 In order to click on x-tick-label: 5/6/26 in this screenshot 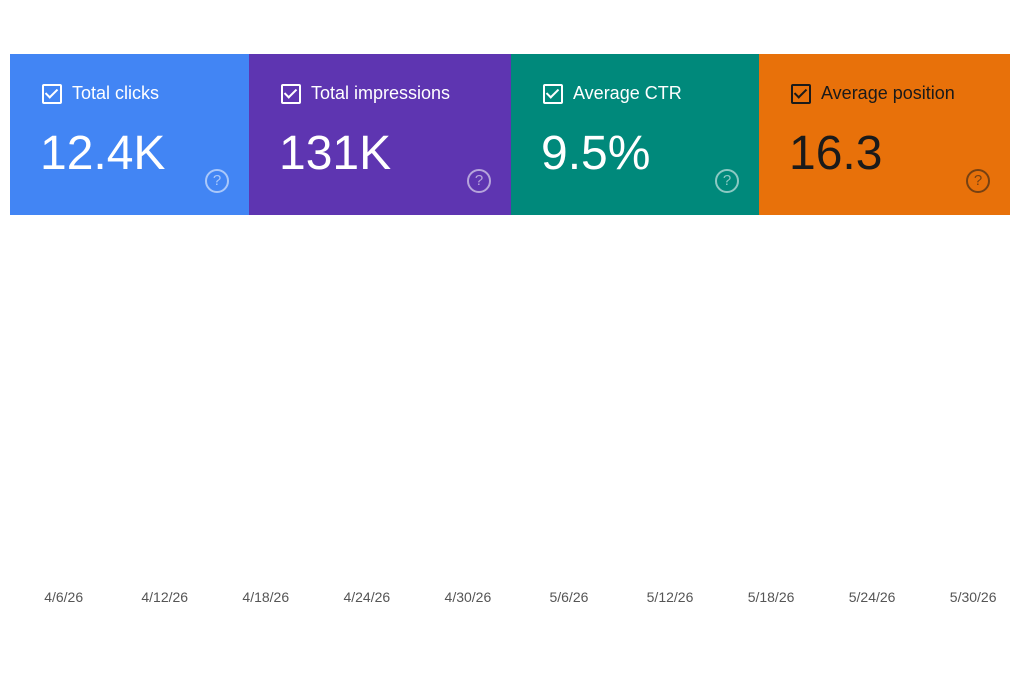, I will do `click(568, 597)`.